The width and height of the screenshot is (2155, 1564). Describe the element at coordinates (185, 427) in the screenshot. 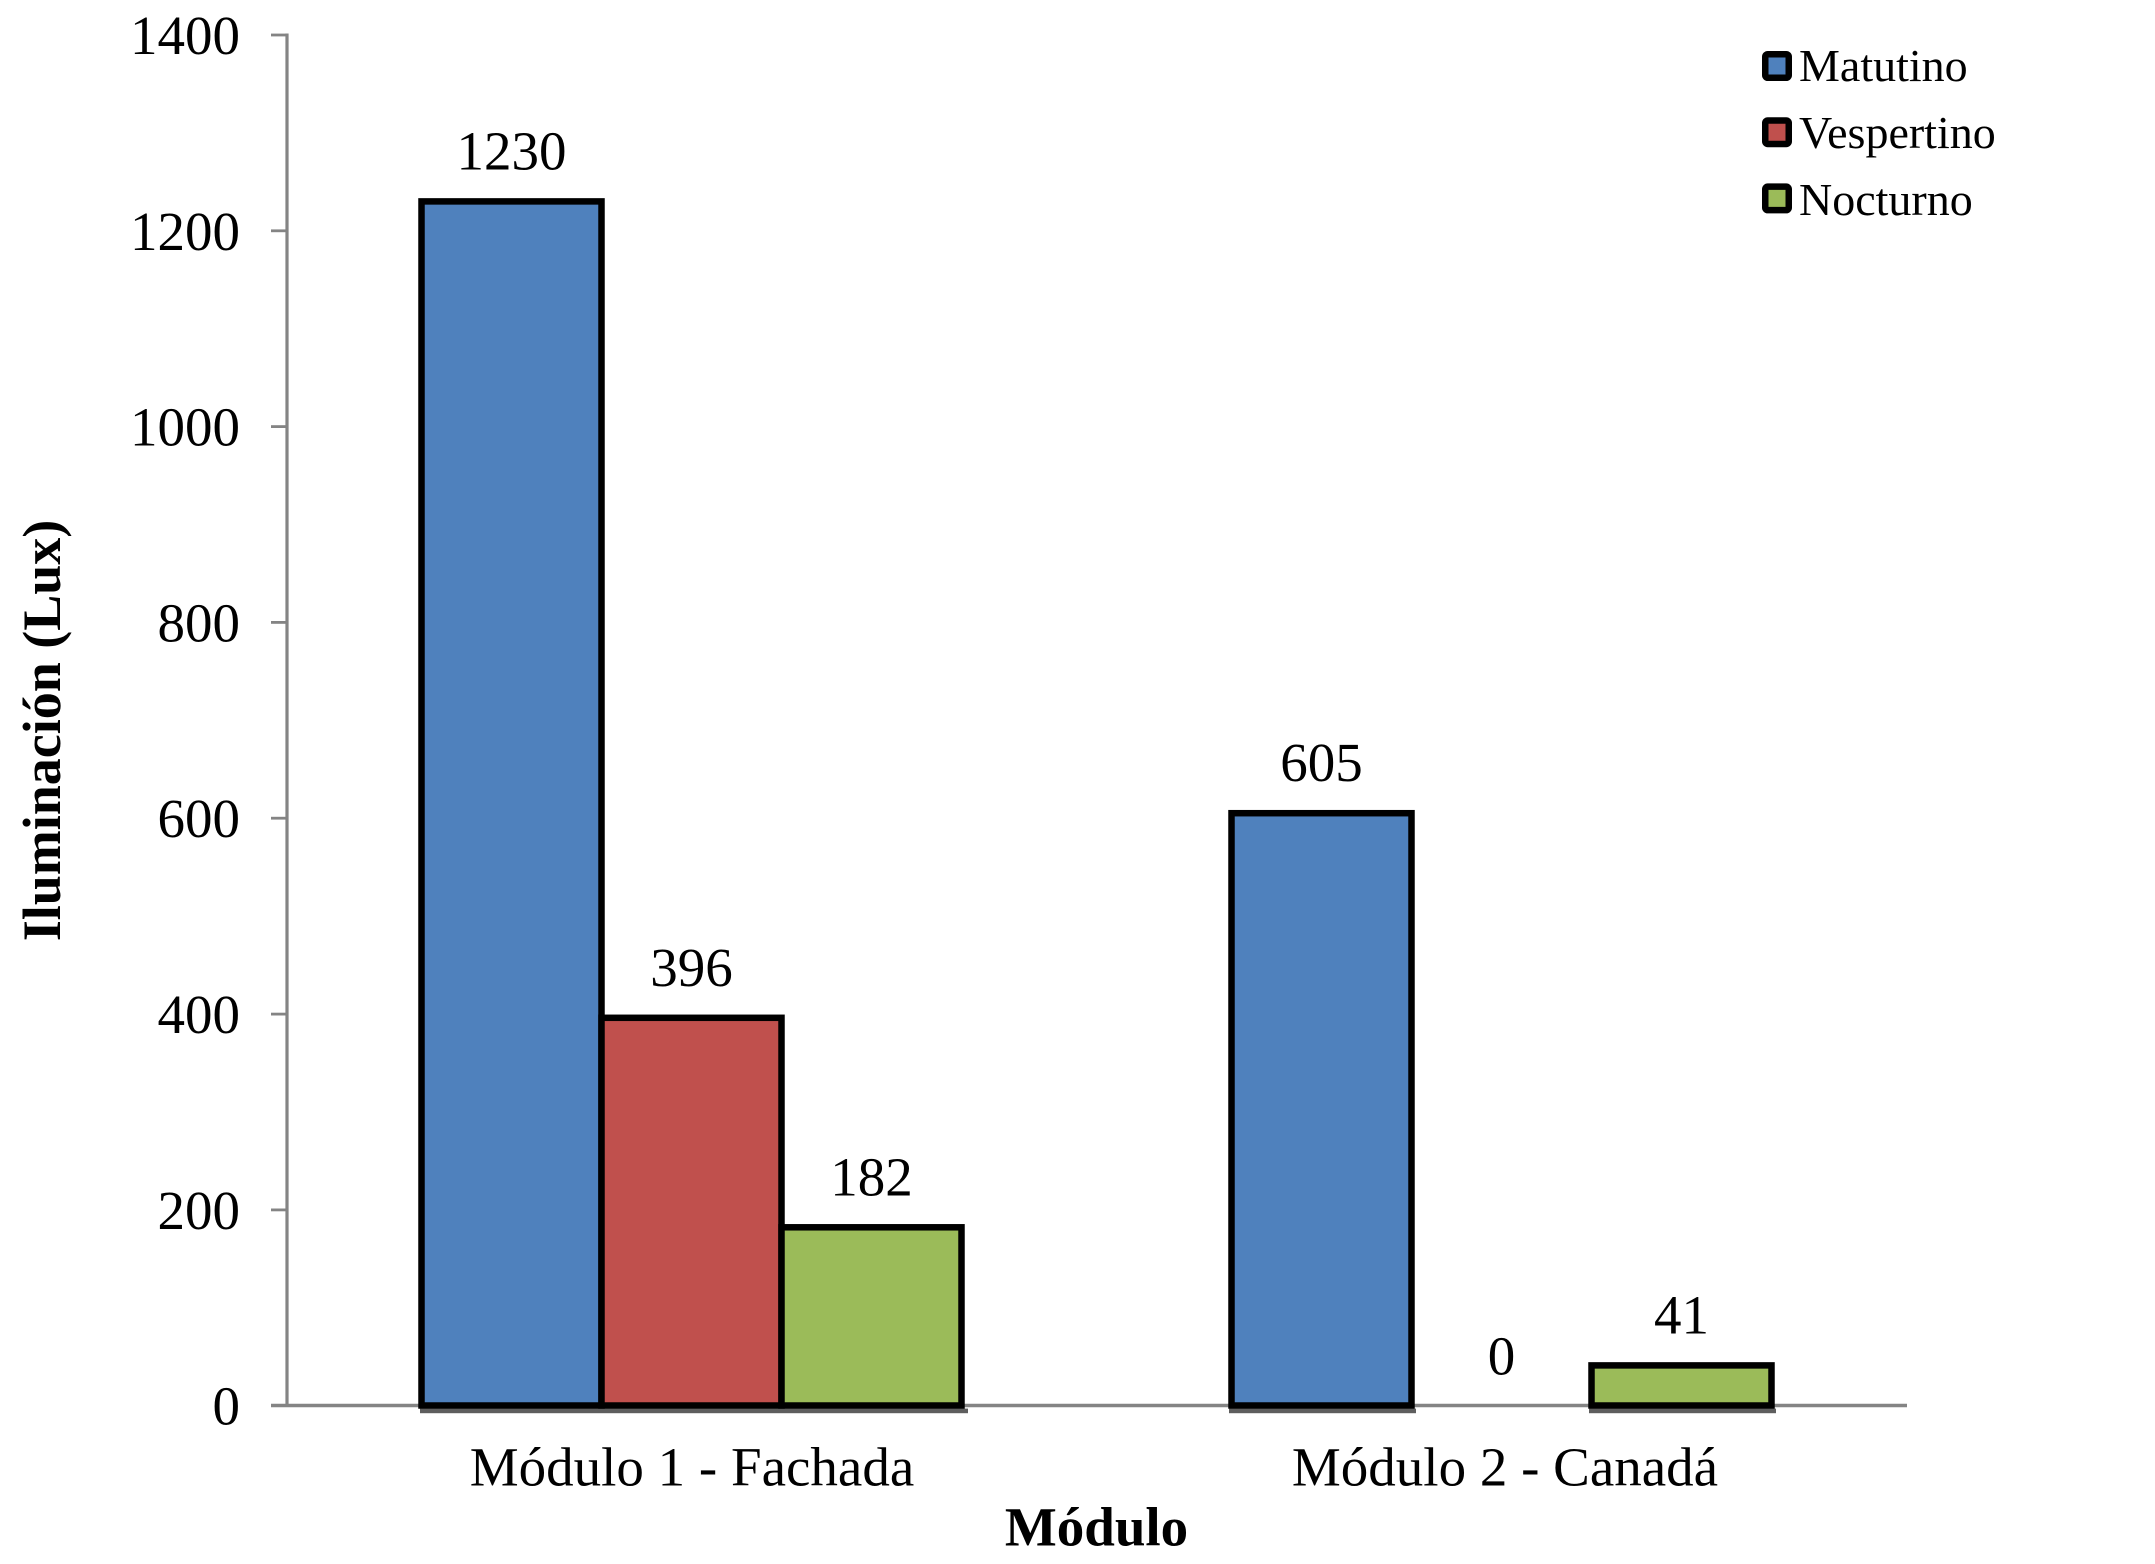

I see `svg-text: 1000` at that location.